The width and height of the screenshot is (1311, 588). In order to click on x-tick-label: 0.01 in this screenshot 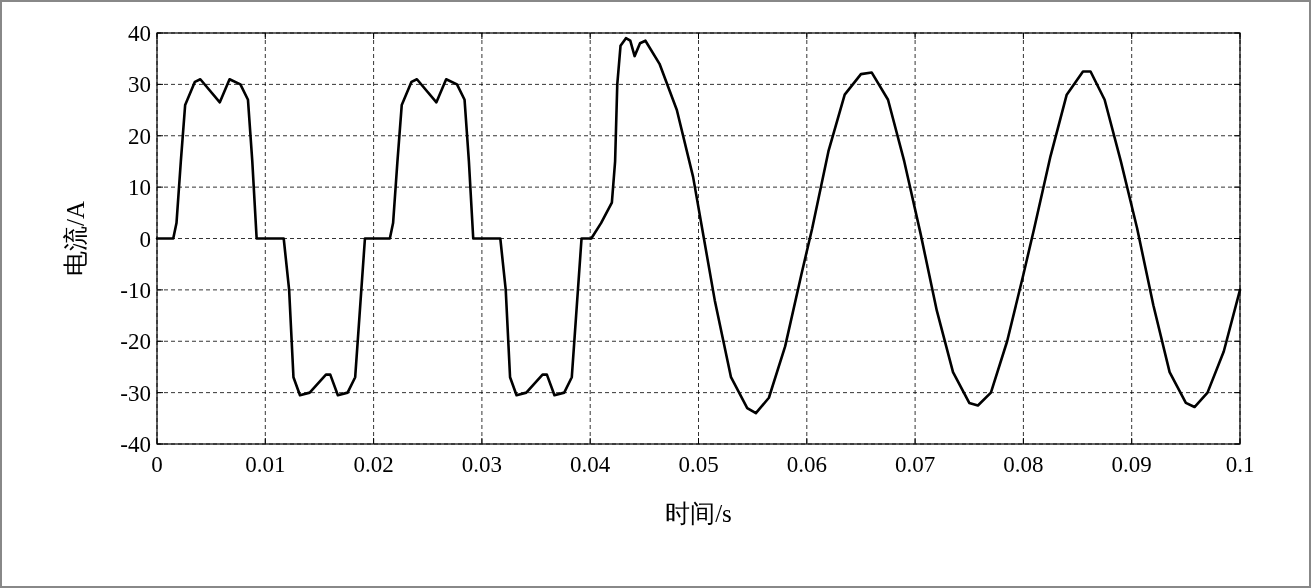, I will do `click(265, 464)`.